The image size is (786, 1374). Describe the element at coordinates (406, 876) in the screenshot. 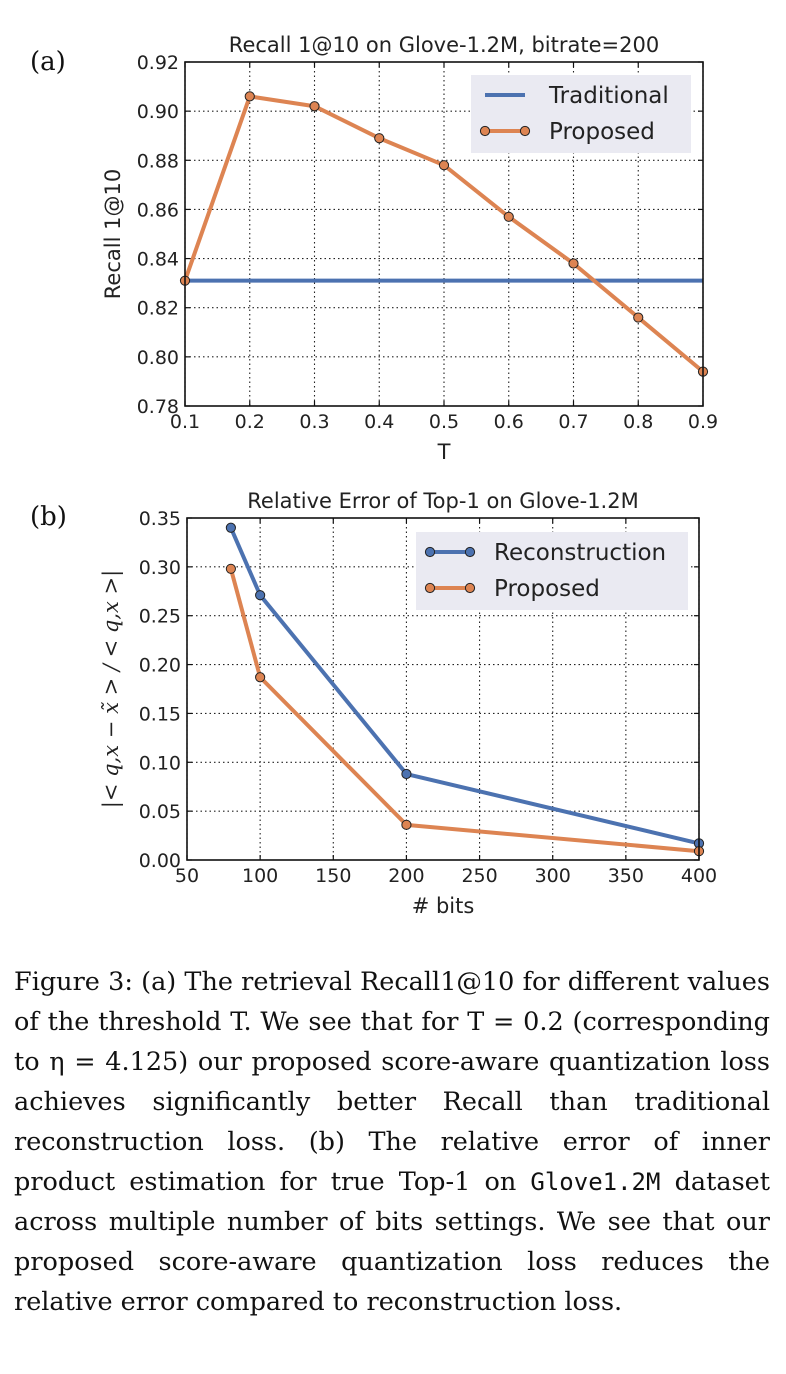

I see `x-tick-label: 200` at that location.